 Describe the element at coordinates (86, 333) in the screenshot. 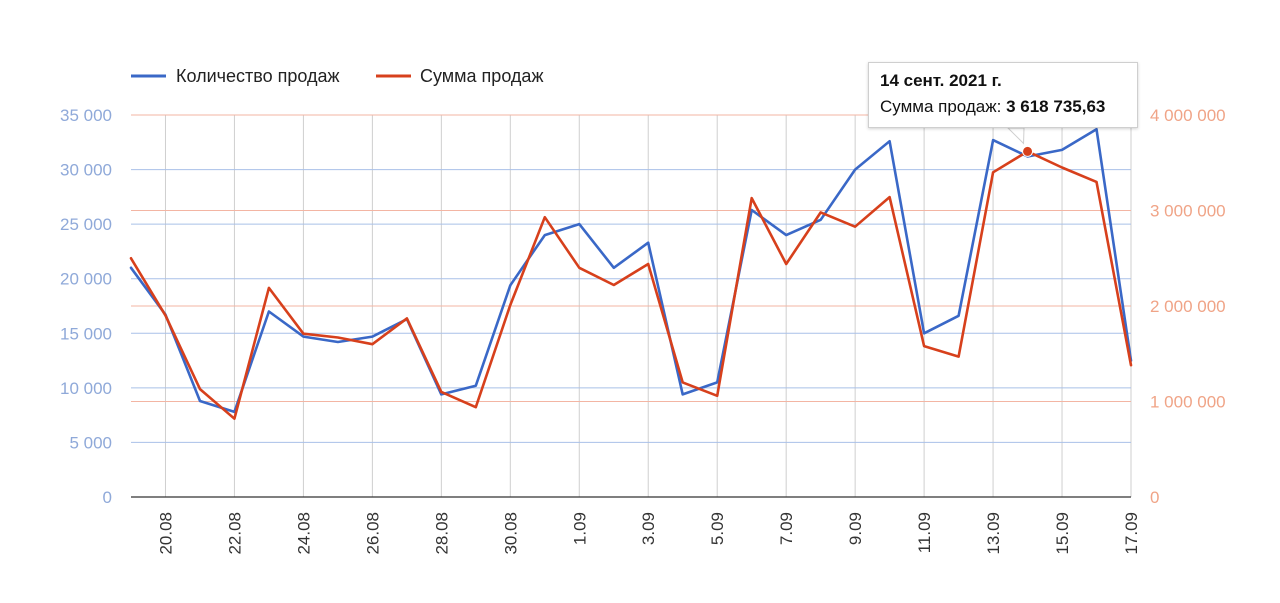

I see `y-left-tick-label: 15 000` at that location.